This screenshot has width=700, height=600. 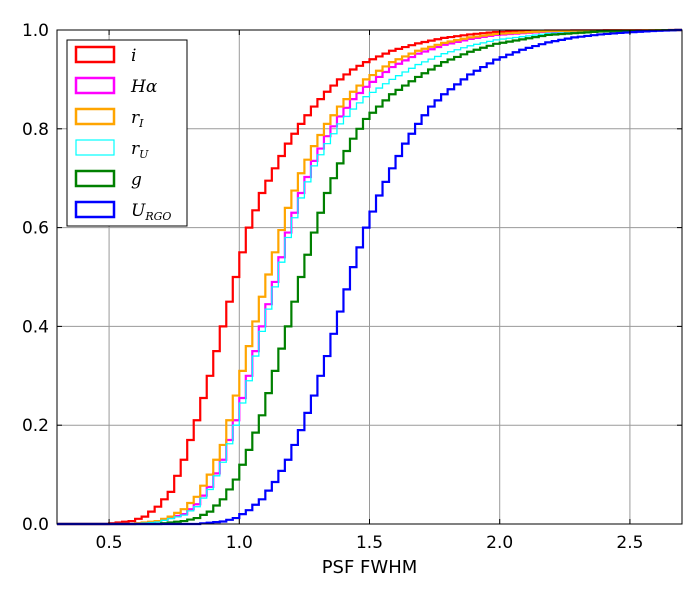 What do you see at coordinates (109, 543) in the screenshot?
I see `x-tick-label: 0.5` at bounding box center [109, 543].